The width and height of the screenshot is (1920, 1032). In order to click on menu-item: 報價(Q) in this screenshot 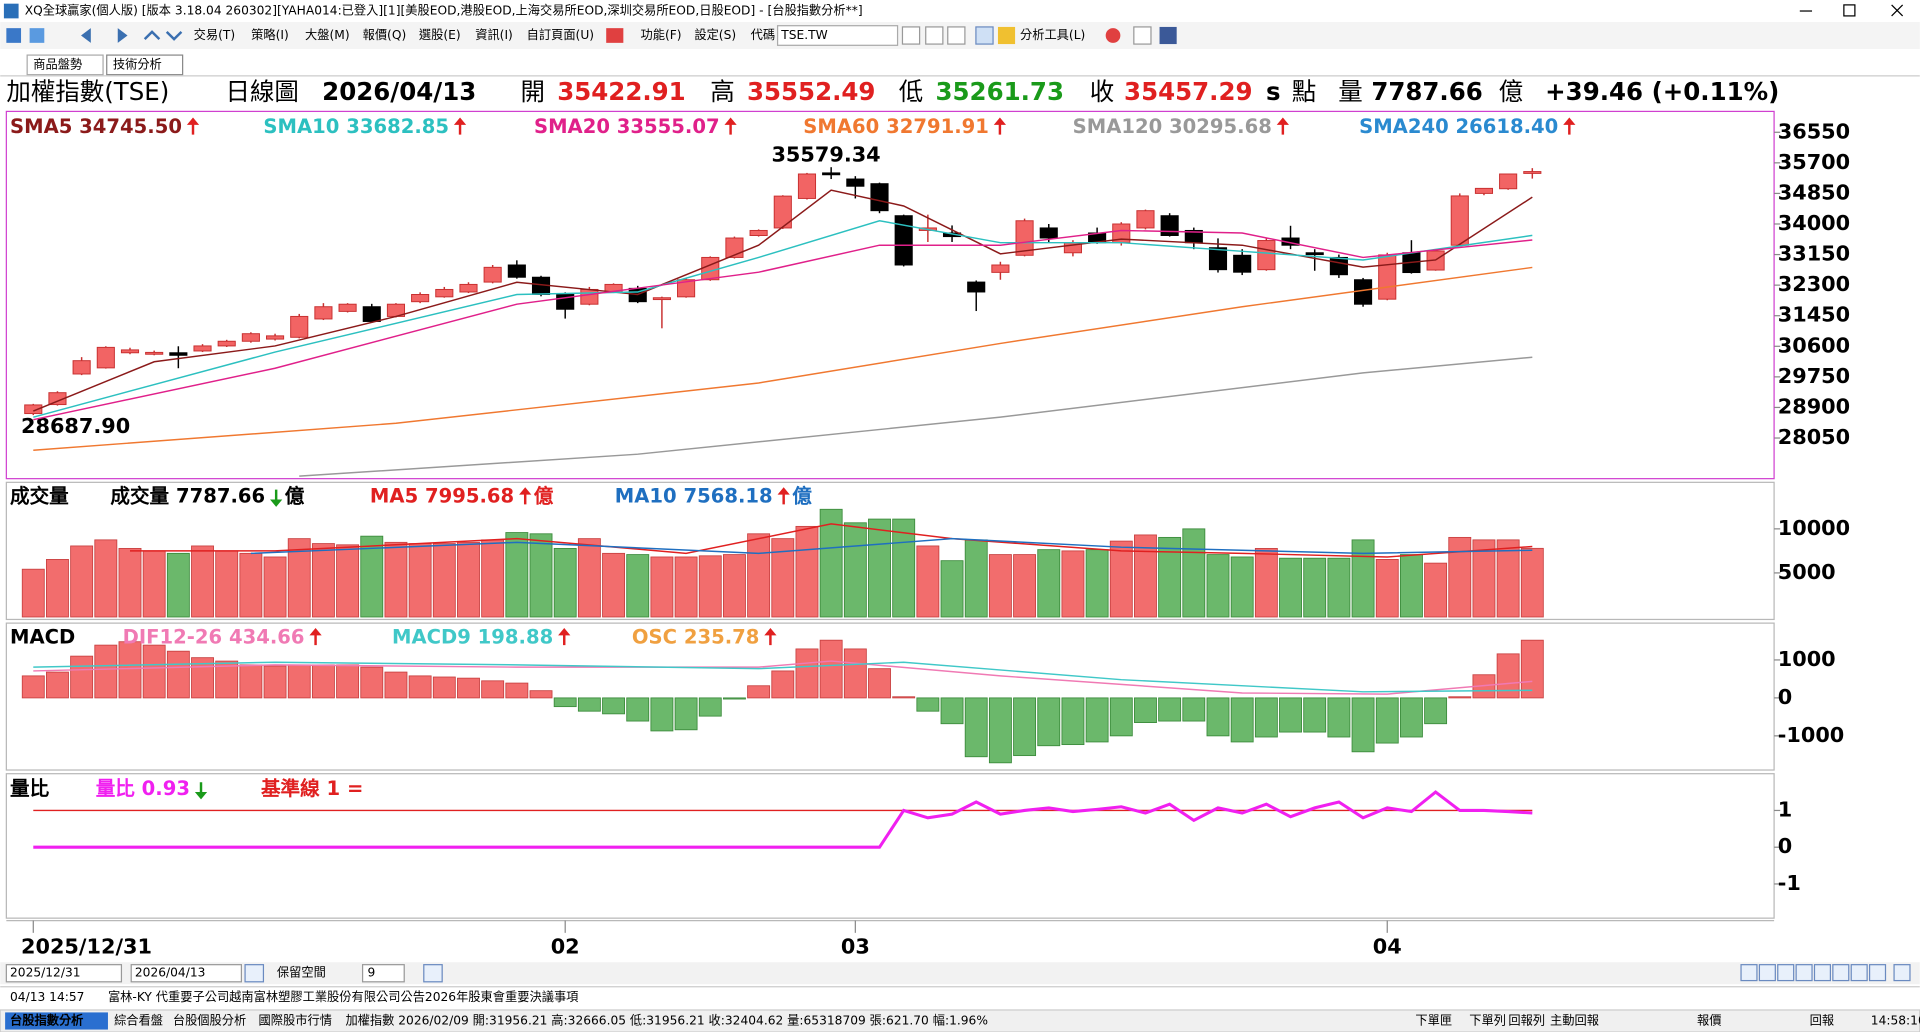, I will do `click(385, 35)`.